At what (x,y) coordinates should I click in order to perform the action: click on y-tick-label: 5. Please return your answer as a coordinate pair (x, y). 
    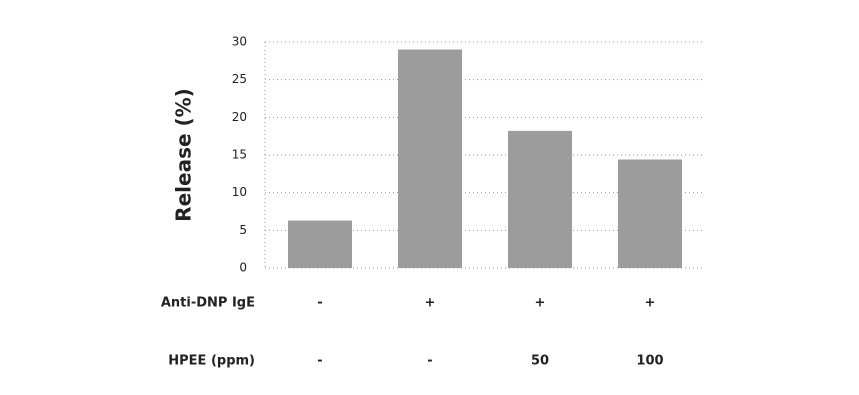
    Looking at the image, I should click on (243, 230).